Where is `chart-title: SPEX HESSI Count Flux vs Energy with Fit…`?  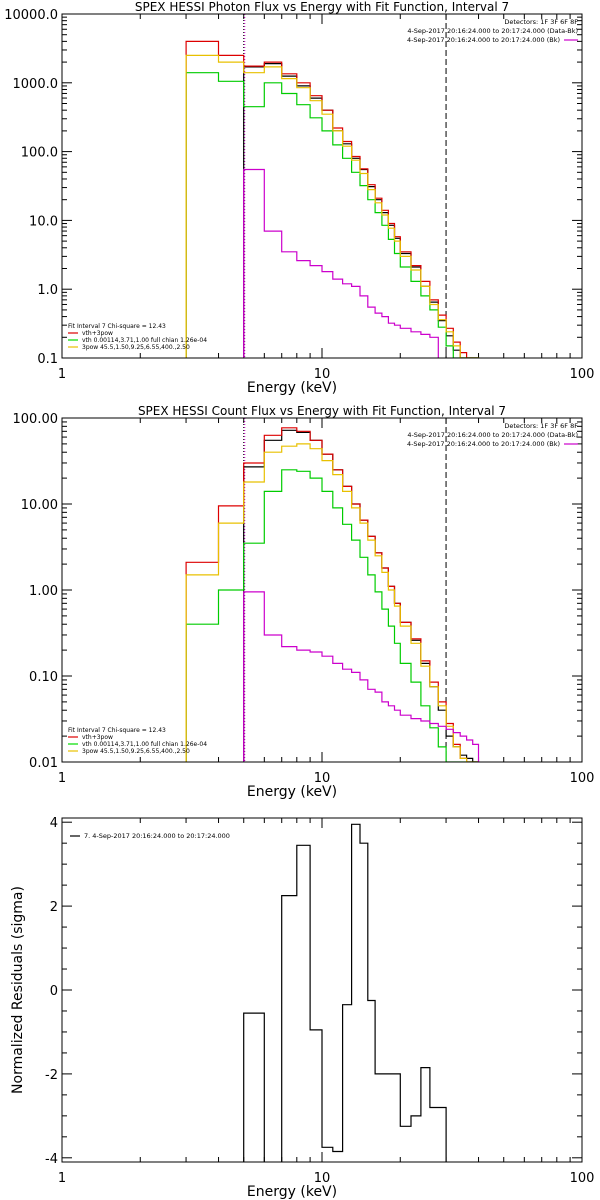
chart-title: SPEX HESSI Count Flux vs Energy with Fit… is located at coordinates (322, 411).